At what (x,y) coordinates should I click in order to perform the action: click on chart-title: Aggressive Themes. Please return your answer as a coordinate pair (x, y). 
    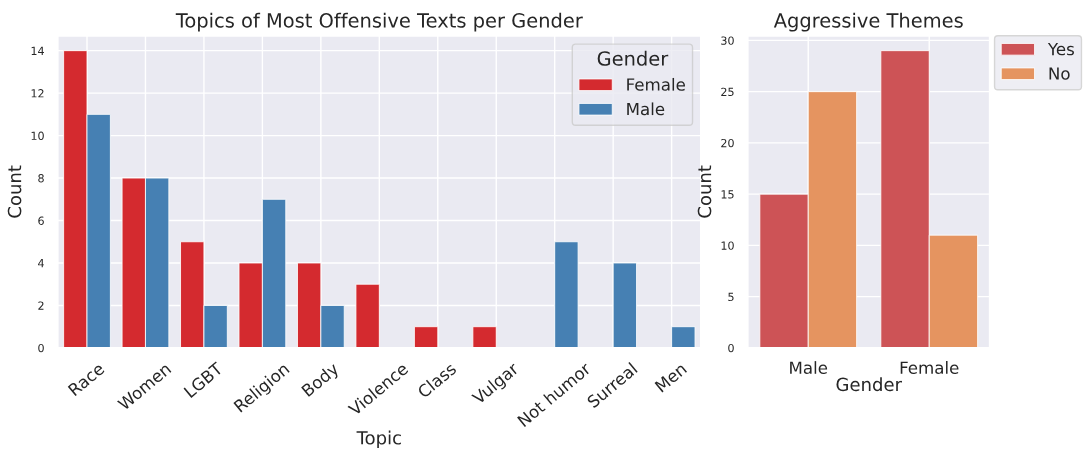
    Looking at the image, I should click on (868, 22).